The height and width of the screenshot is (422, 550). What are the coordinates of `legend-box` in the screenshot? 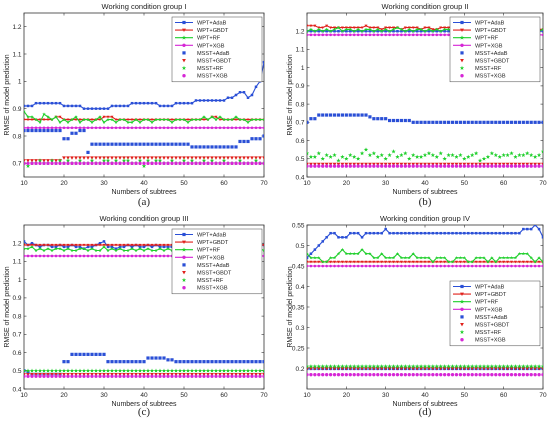 It's located at (217, 49).